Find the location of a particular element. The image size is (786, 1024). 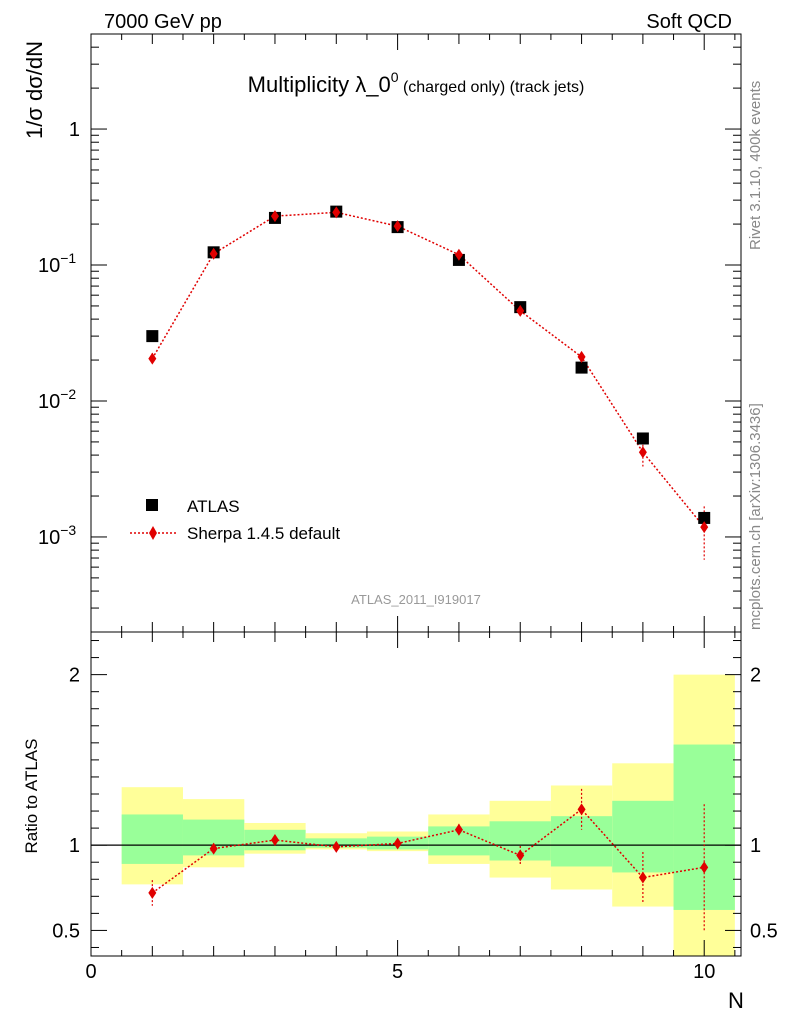

x-tick-labels: 0 5 10 is located at coordinates (400, 972).